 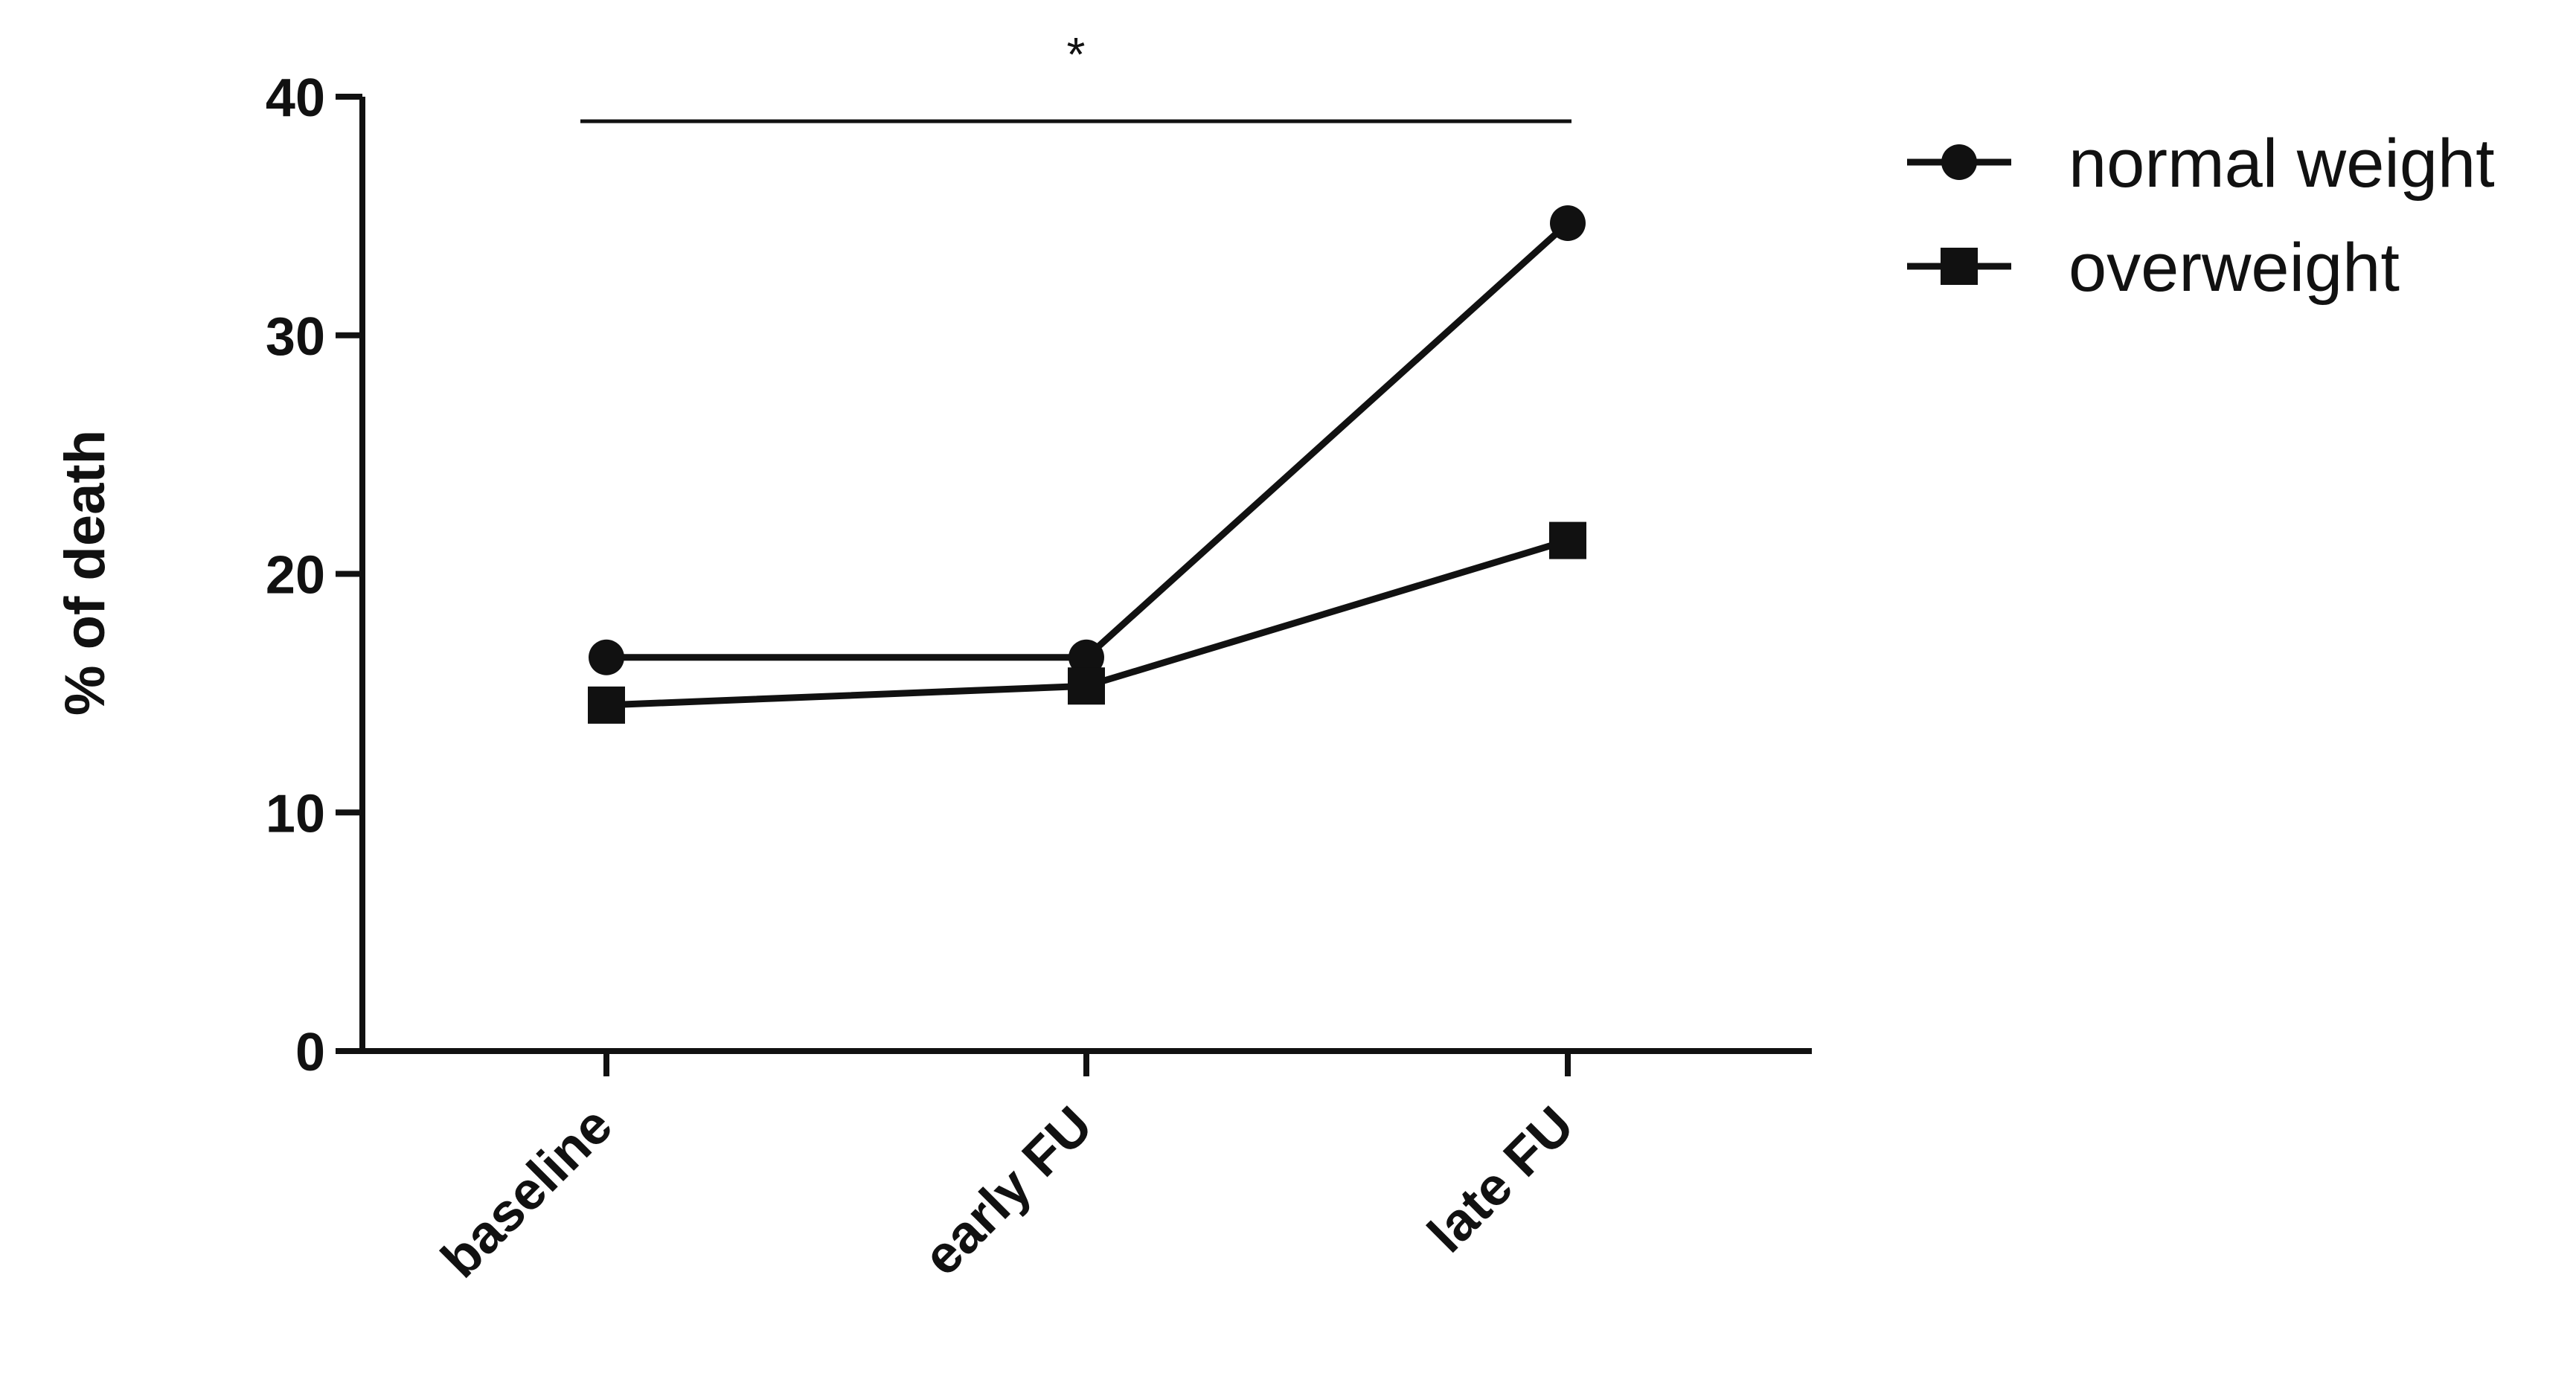 I want to click on y-tick-label: 0, so click(x=310, y=1052).